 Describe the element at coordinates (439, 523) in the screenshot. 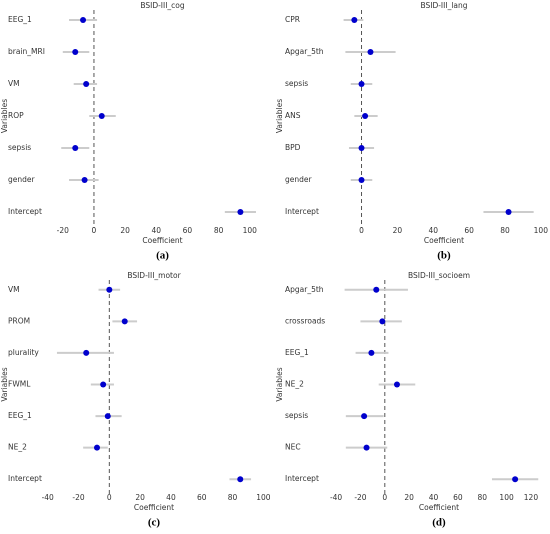

I see `caption: (d)` at that location.